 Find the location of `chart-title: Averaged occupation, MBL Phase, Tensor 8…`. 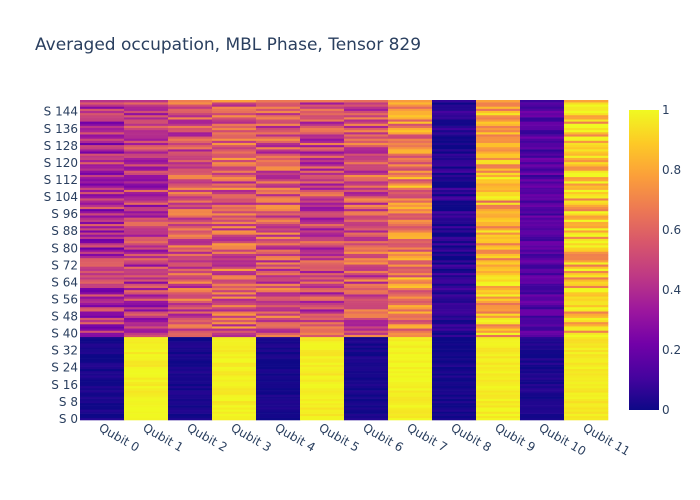

chart-title: Averaged occupation, MBL Phase, Tensor 8… is located at coordinates (228, 45).